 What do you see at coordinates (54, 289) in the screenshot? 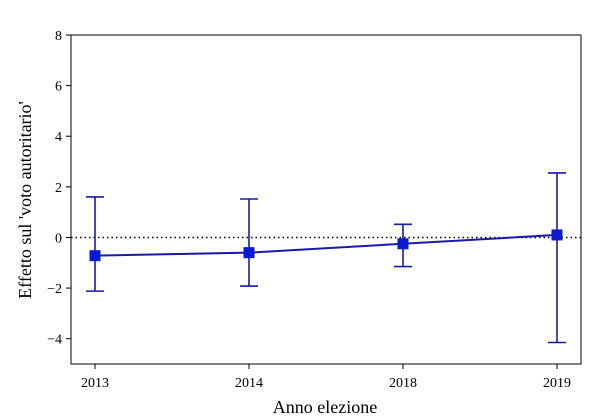
I see `y-tick-label: −2` at bounding box center [54, 289].